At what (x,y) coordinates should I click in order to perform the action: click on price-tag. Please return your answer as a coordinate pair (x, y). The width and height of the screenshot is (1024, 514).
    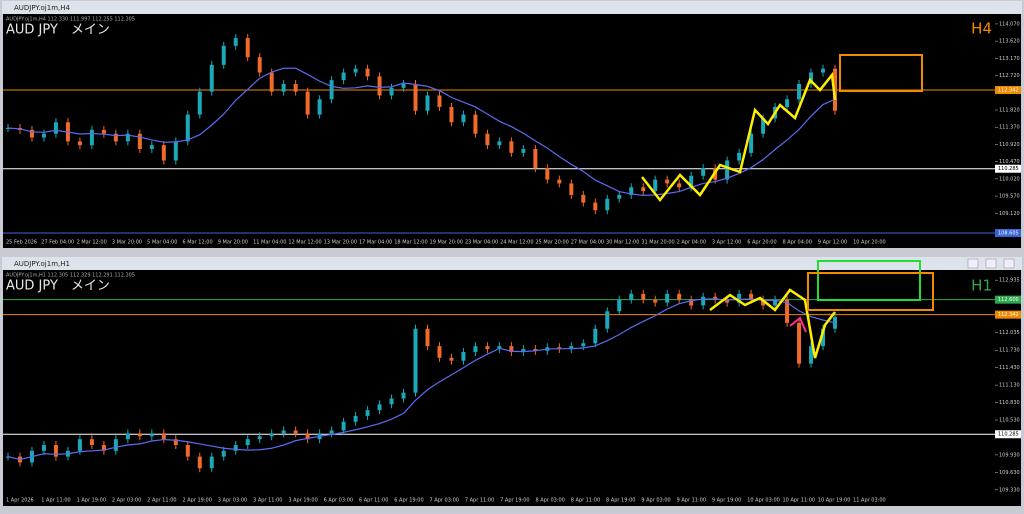
    Looking at the image, I should click on (1008, 232).